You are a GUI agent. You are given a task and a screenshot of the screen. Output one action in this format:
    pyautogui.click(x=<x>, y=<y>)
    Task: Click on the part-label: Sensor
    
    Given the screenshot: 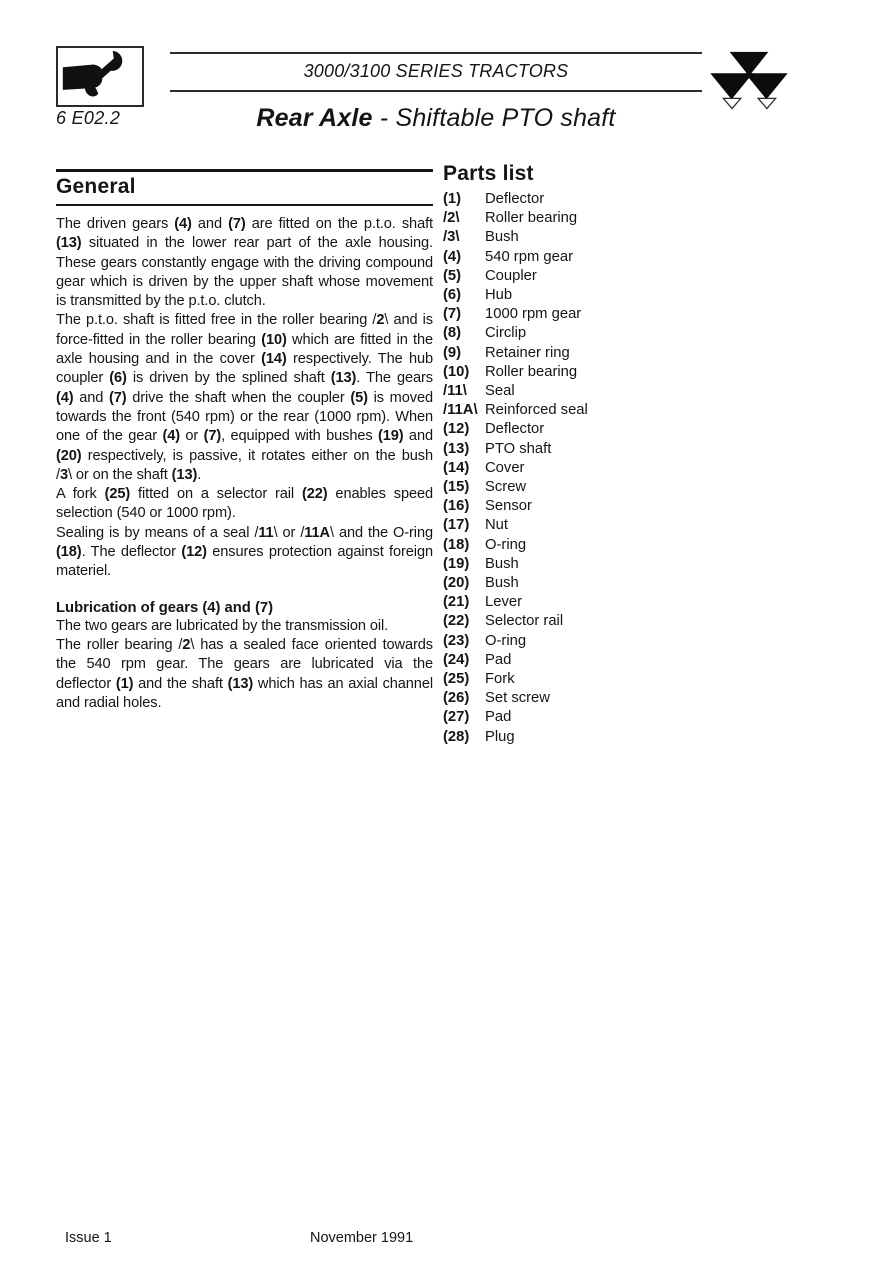 What is the action you would take?
    pyautogui.click(x=508, y=506)
    